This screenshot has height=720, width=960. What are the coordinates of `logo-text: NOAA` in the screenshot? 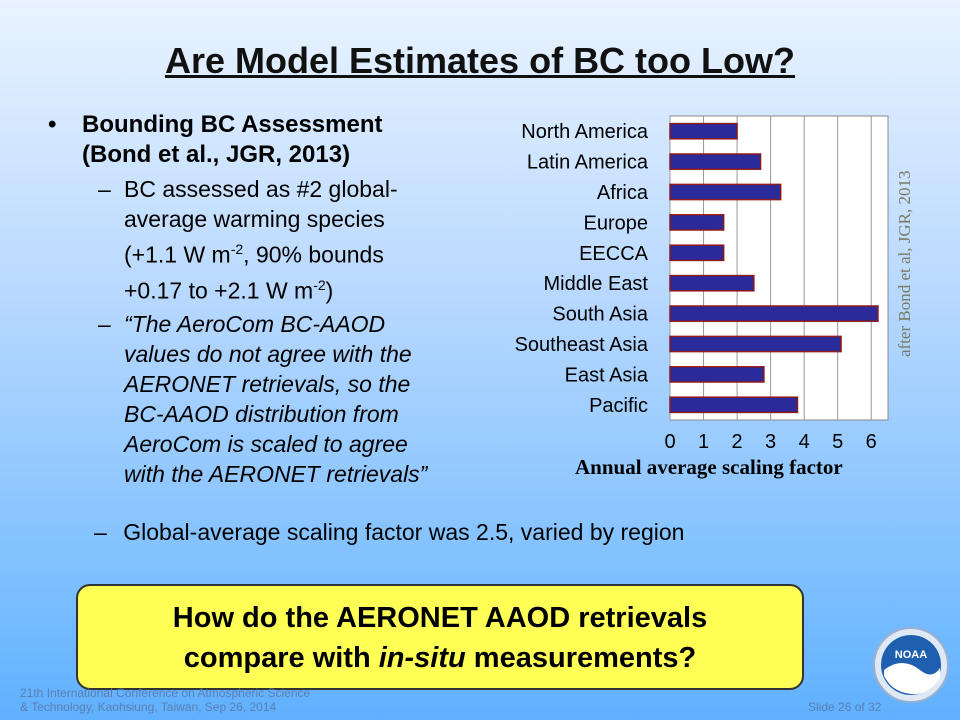 It's located at (911, 655).